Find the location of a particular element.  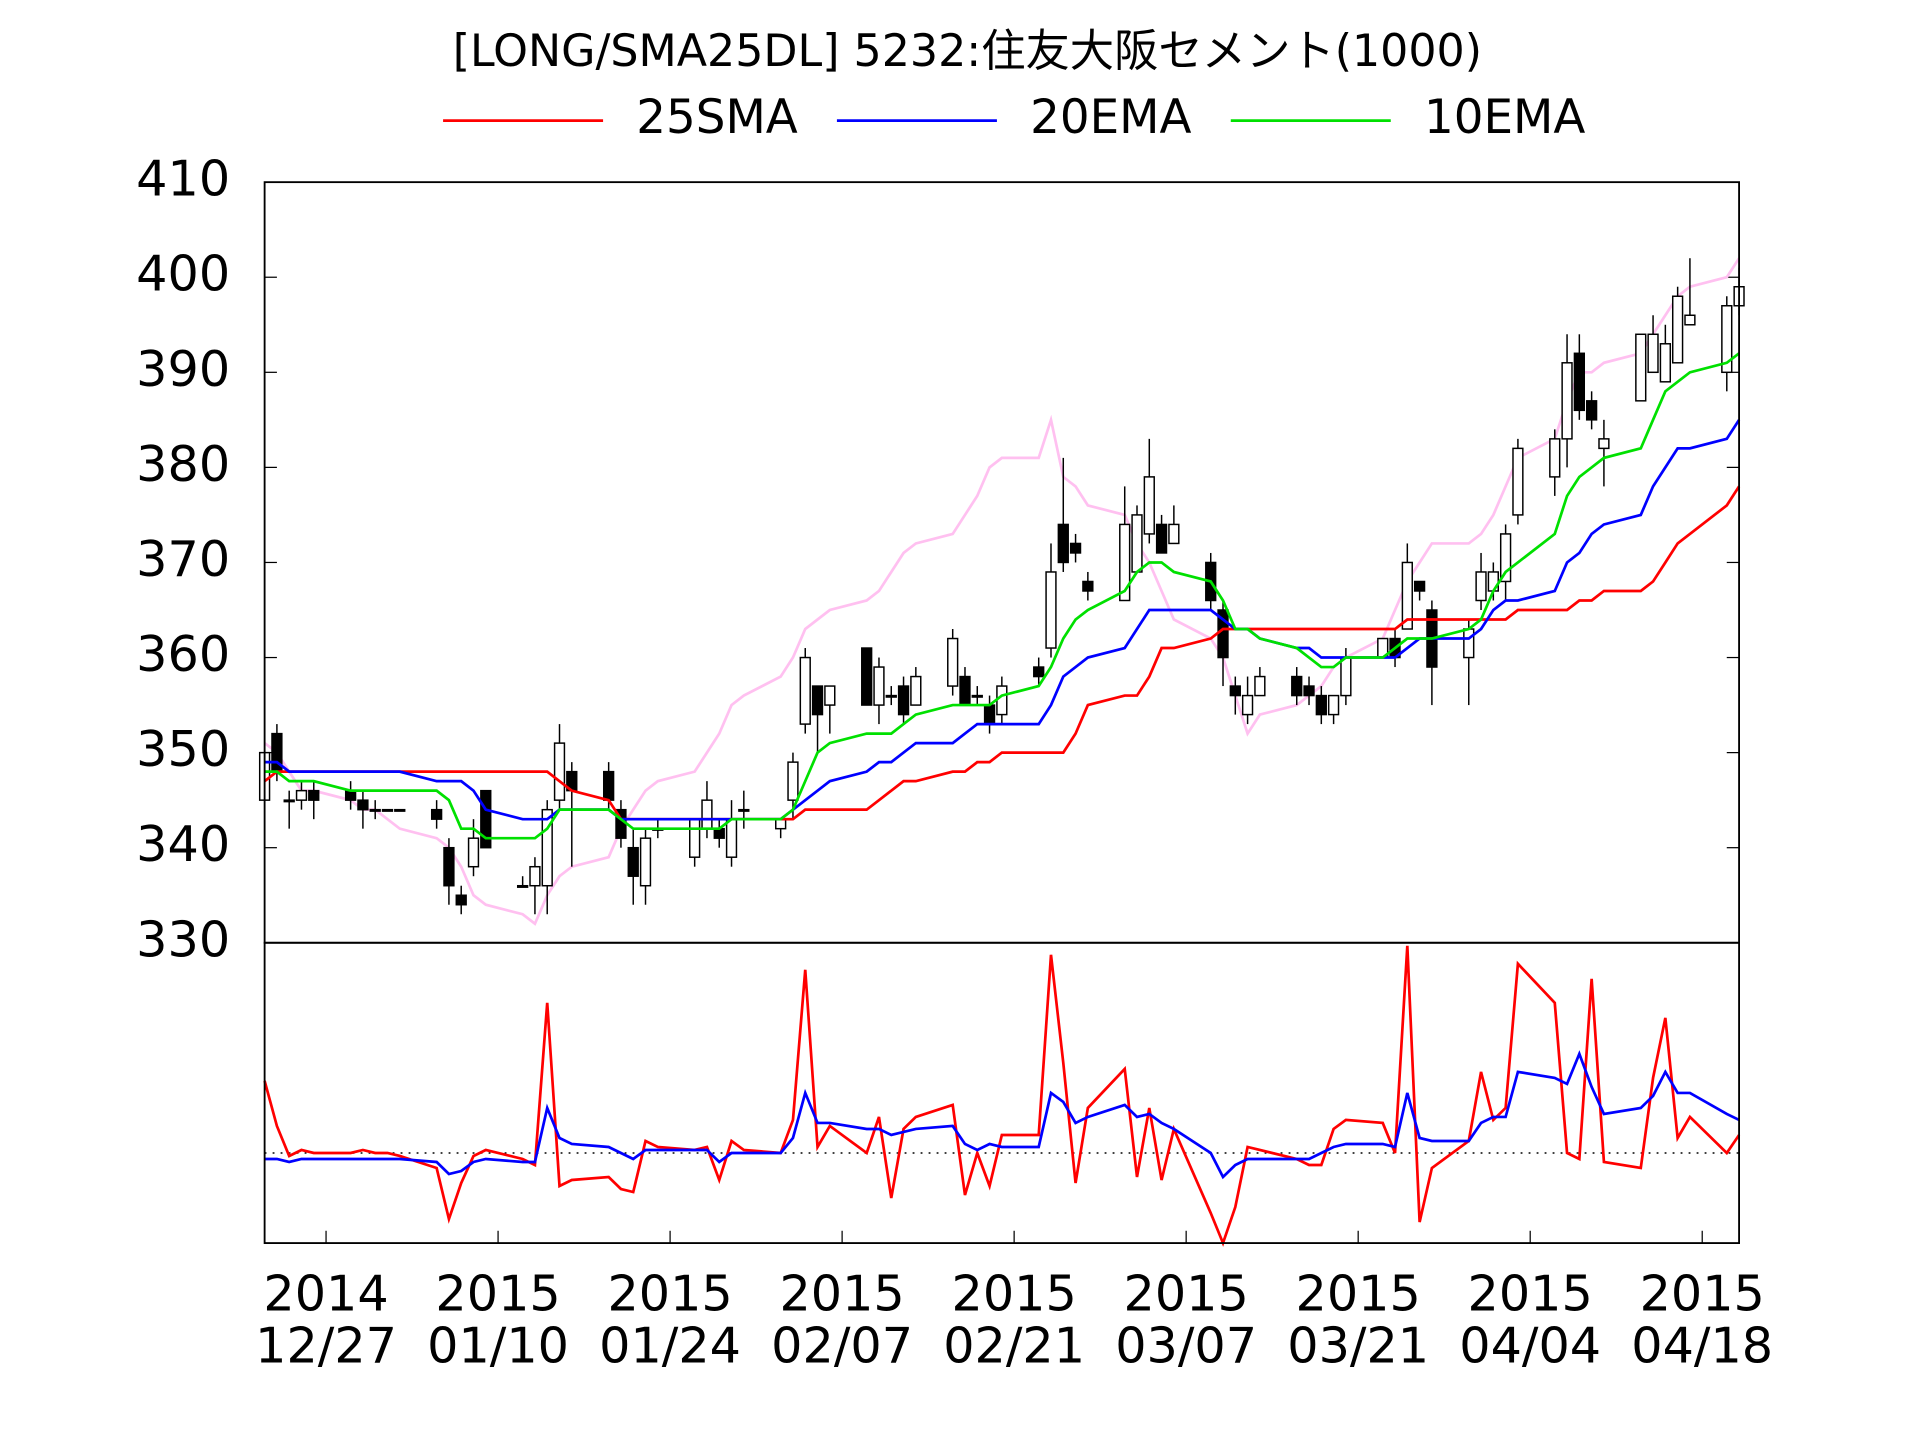

y-tick-label: 400 is located at coordinates (183, 274).